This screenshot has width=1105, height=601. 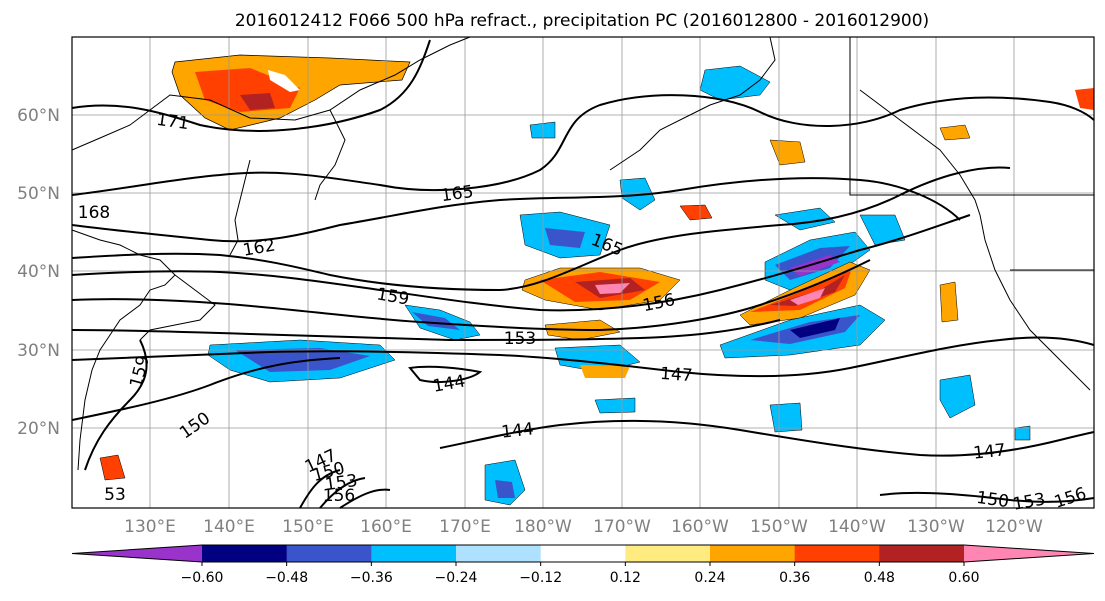 I want to click on lat-label: 40°N, so click(x=38, y=272).